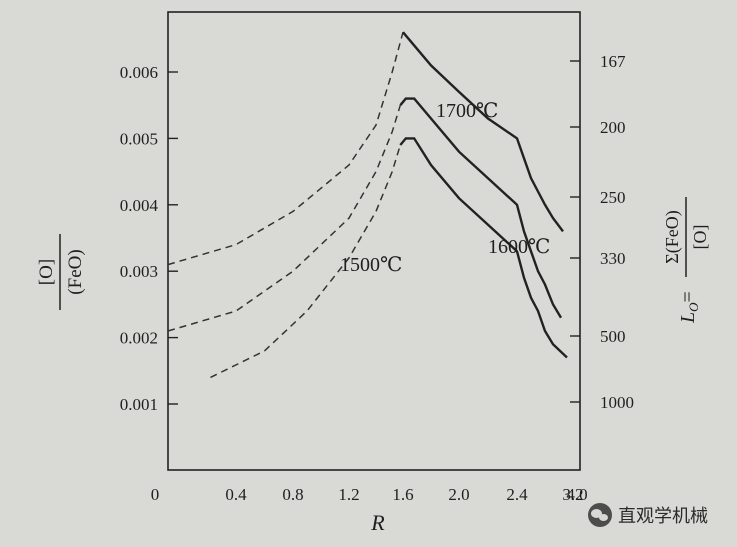  I want to click on y-left-tick-label: 0.001, so click(139, 404).